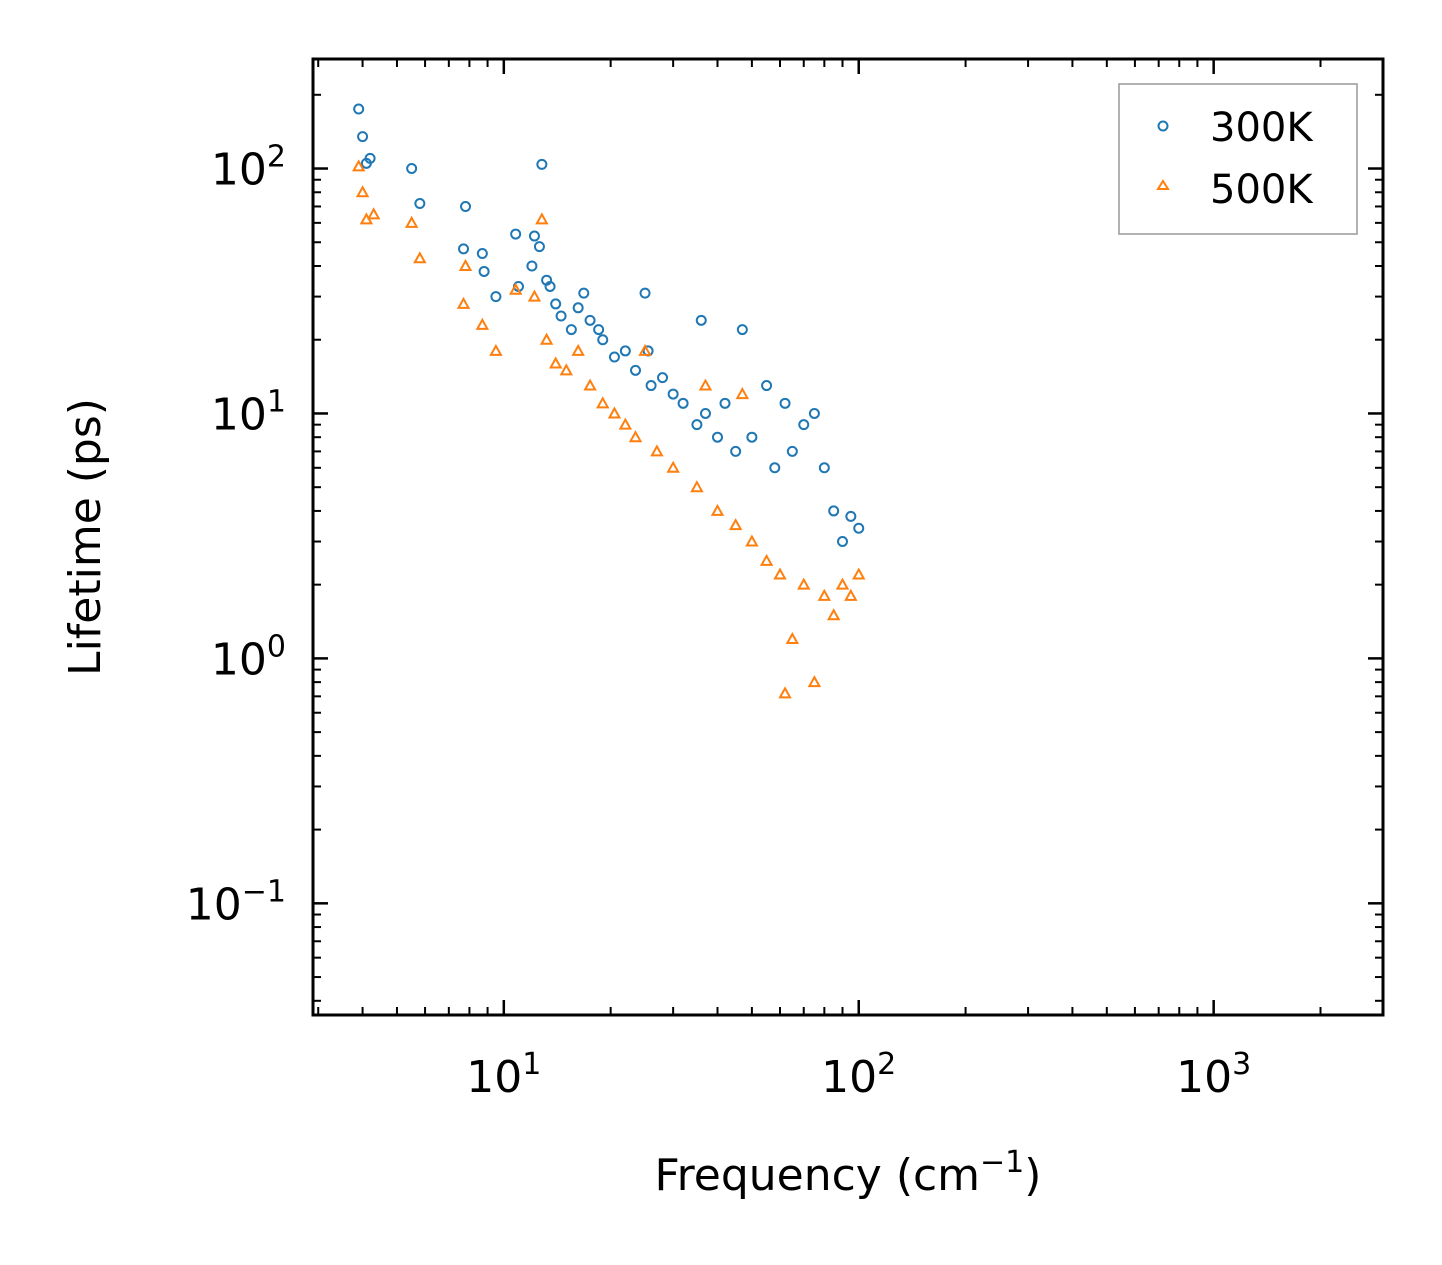 This screenshot has width=1442, height=1265. Describe the element at coordinates (1213, 1075) in the screenshot. I see `x-tick-label: 103` at that location.